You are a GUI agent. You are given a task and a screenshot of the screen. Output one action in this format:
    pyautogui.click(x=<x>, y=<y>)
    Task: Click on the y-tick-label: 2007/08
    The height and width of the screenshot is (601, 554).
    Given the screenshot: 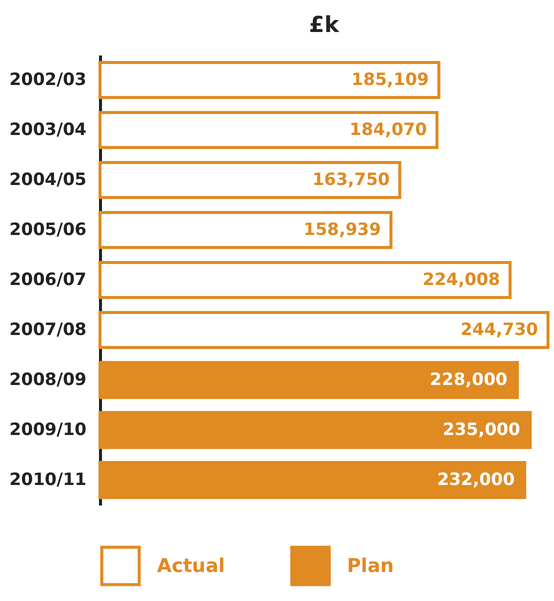 What is the action you would take?
    pyautogui.click(x=47, y=330)
    